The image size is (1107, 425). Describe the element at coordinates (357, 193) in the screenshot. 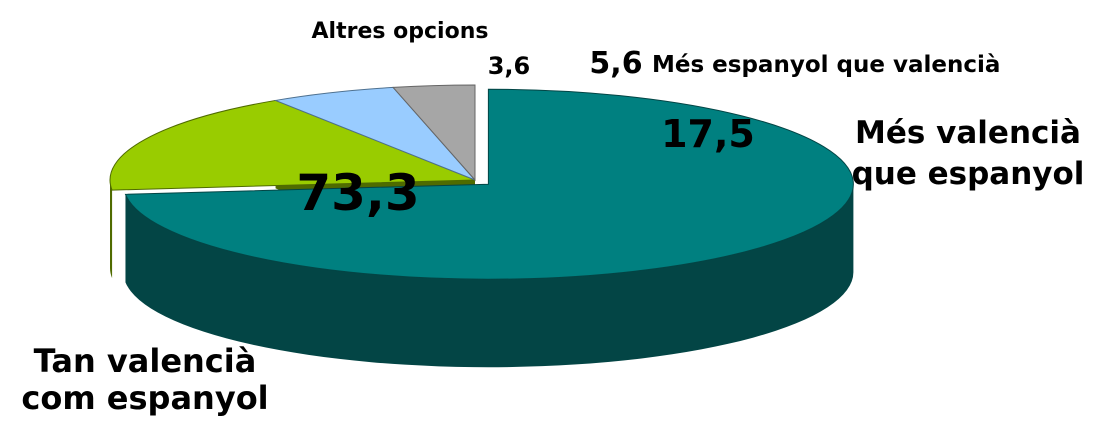

I see `value-label-tan-valencia-com-espanyol: 73,3` at that location.